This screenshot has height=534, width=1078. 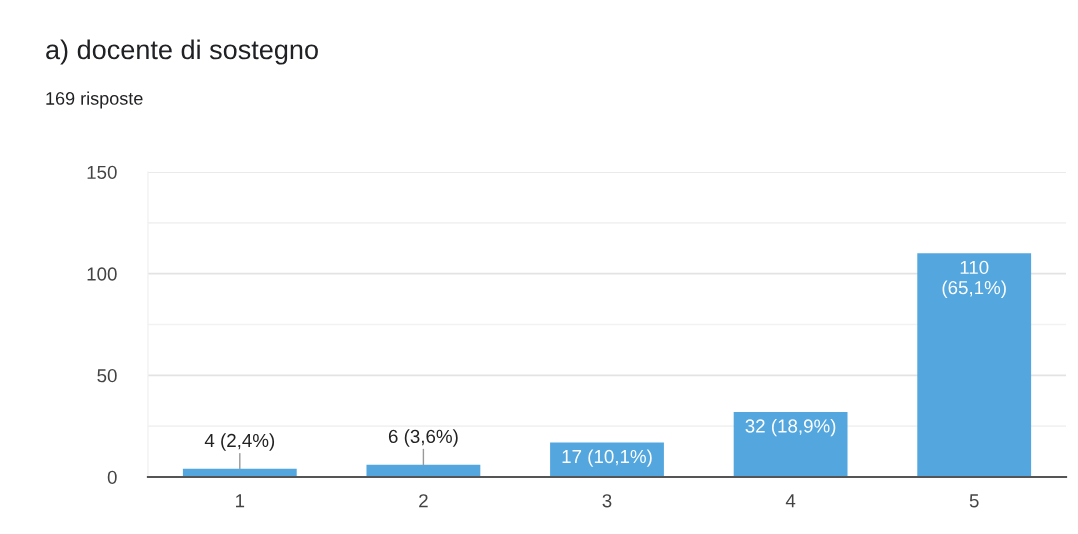 I want to click on data-label: 17 (10,1%), so click(x=607, y=458).